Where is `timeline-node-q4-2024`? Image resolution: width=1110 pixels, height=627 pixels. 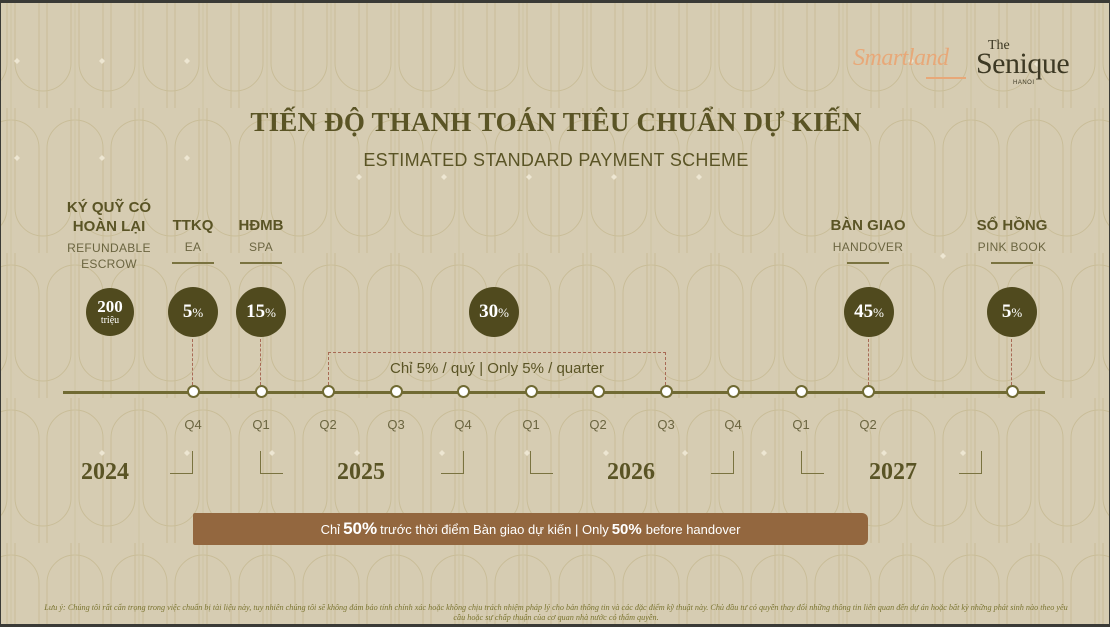 timeline-node-q4-2024 is located at coordinates (193, 391).